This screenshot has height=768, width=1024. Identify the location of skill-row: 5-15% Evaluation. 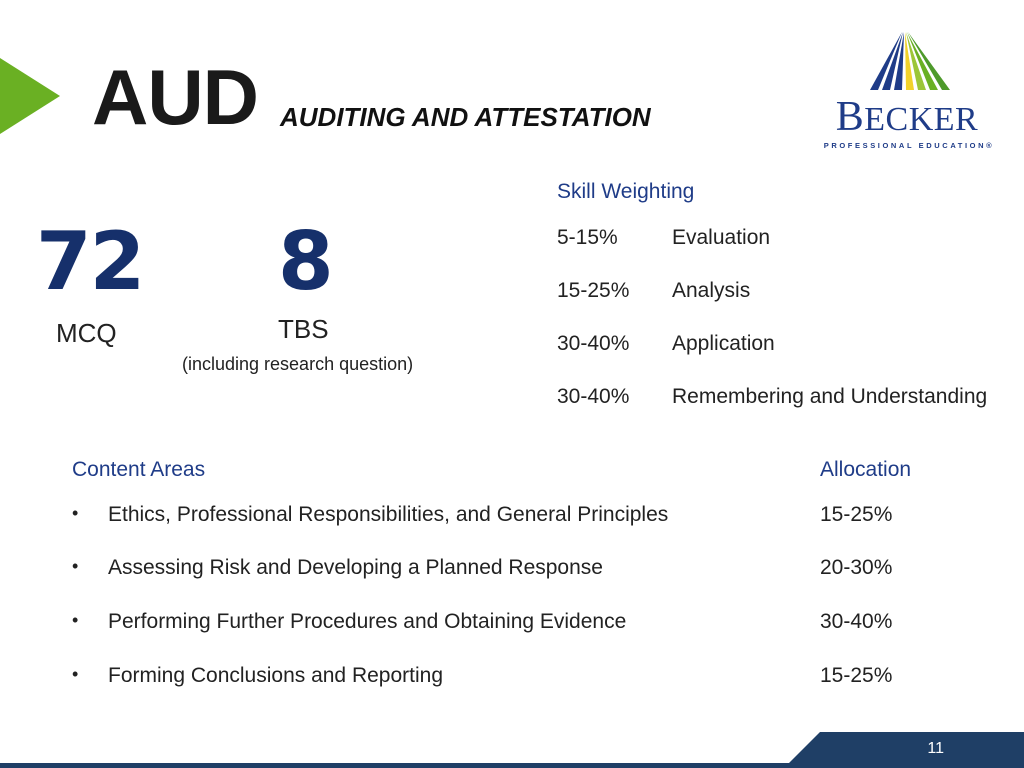
(663, 238).